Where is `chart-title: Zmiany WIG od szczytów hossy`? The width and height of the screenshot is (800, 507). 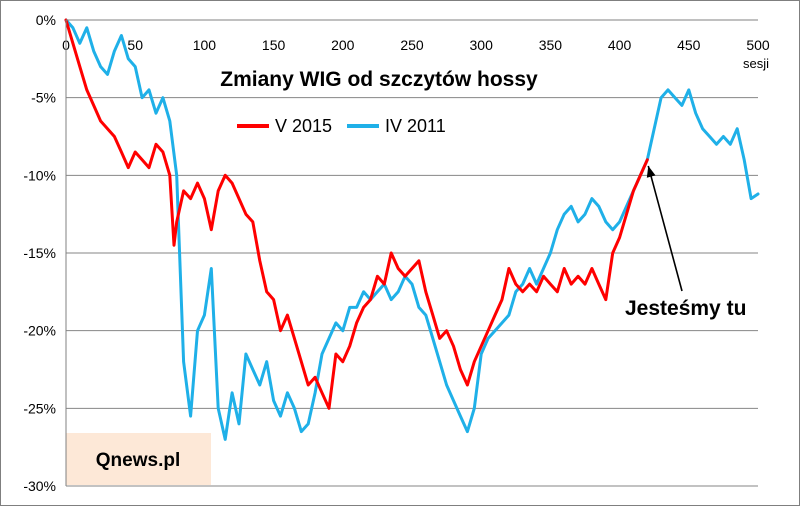
chart-title: Zmiany WIG od szczytów hossy is located at coordinates (379, 79).